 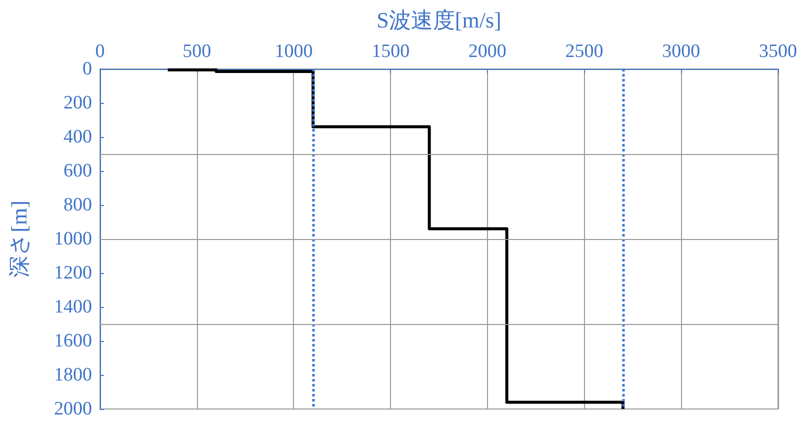 What do you see at coordinates (78, 103) in the screenshot?
I see `y-tick-label: 200` at bounding box center [78, 103].